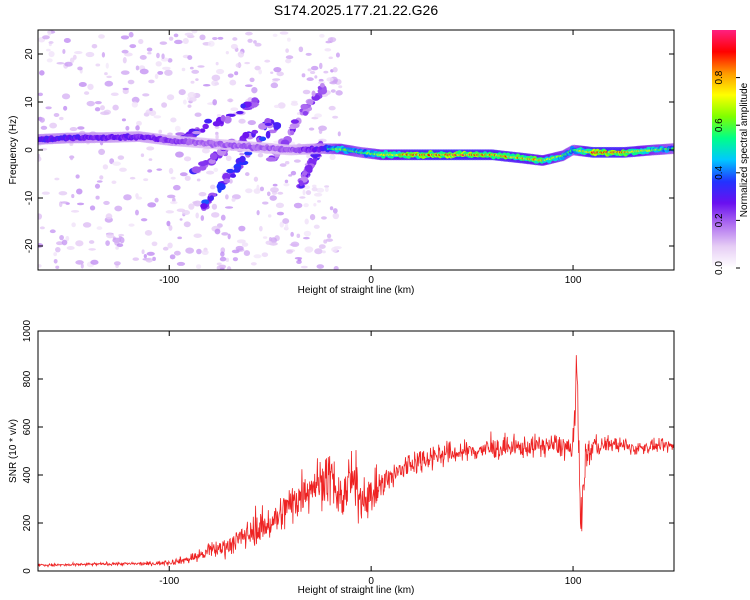 The height and width of the screenshot is (600, 750). I want to click on colorbar-tick-label: 0.8, so click(719, 77).